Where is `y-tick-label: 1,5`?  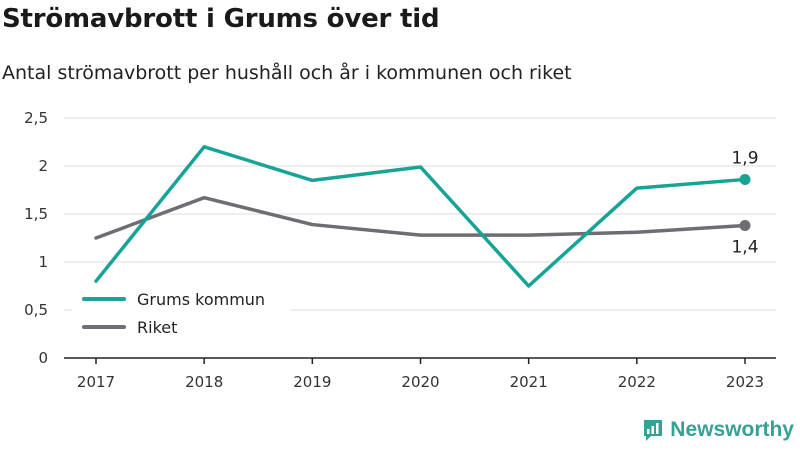
y-tick-label: 1,5 is located at coordinates (36, 214).